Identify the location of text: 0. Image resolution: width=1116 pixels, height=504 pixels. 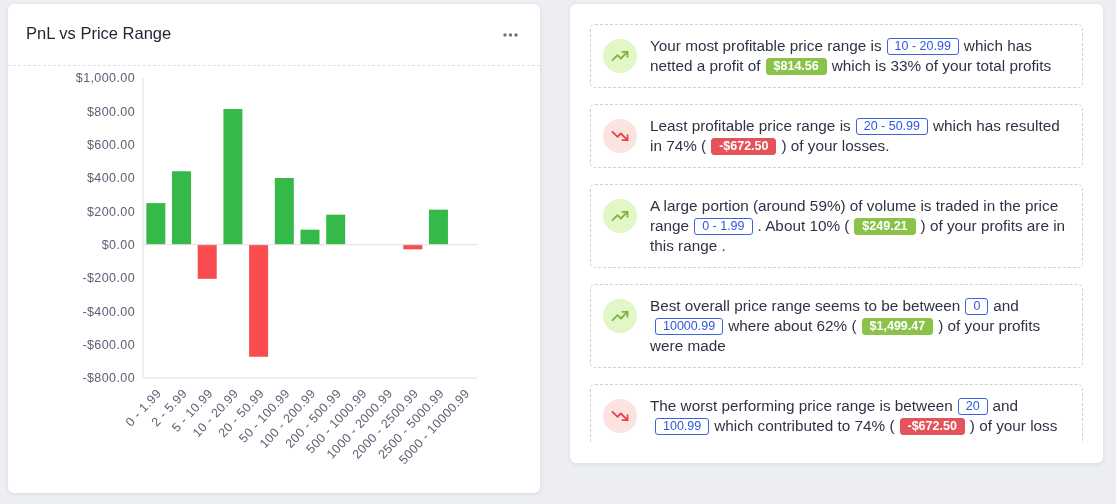
(977, 305).